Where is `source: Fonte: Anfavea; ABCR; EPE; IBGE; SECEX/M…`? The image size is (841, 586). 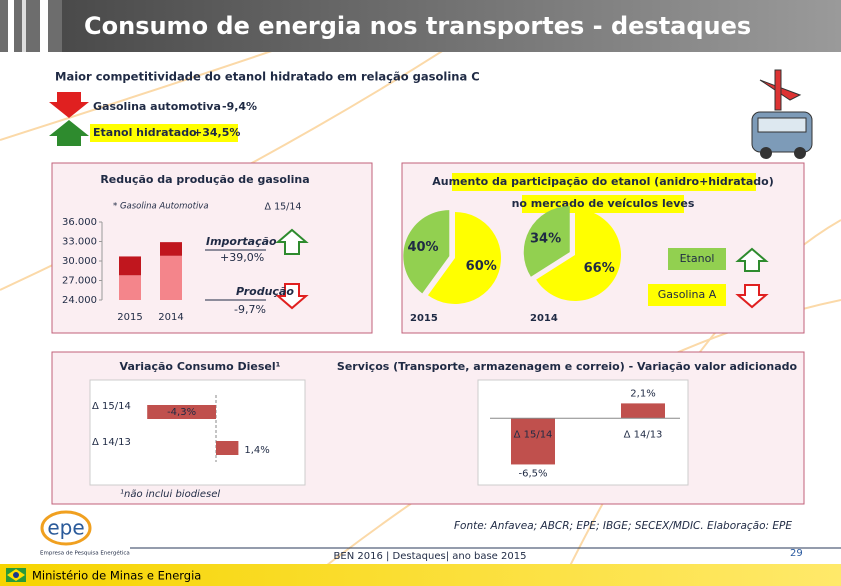
source: Fonte: Anfavea; ABCR; EPE; IBGE; SECEX/M… is located at coordinates (623, 526).